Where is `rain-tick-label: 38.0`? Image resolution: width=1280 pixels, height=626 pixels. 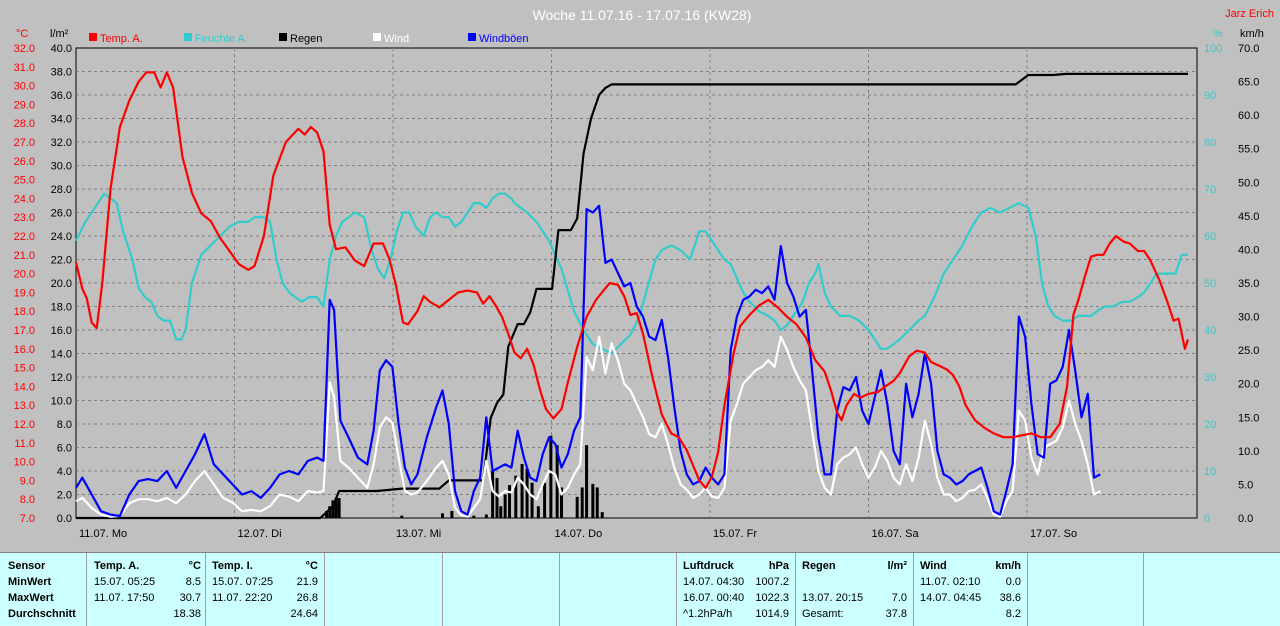 rain-tick-label: 38.0 is located at coordinates (61, 73).